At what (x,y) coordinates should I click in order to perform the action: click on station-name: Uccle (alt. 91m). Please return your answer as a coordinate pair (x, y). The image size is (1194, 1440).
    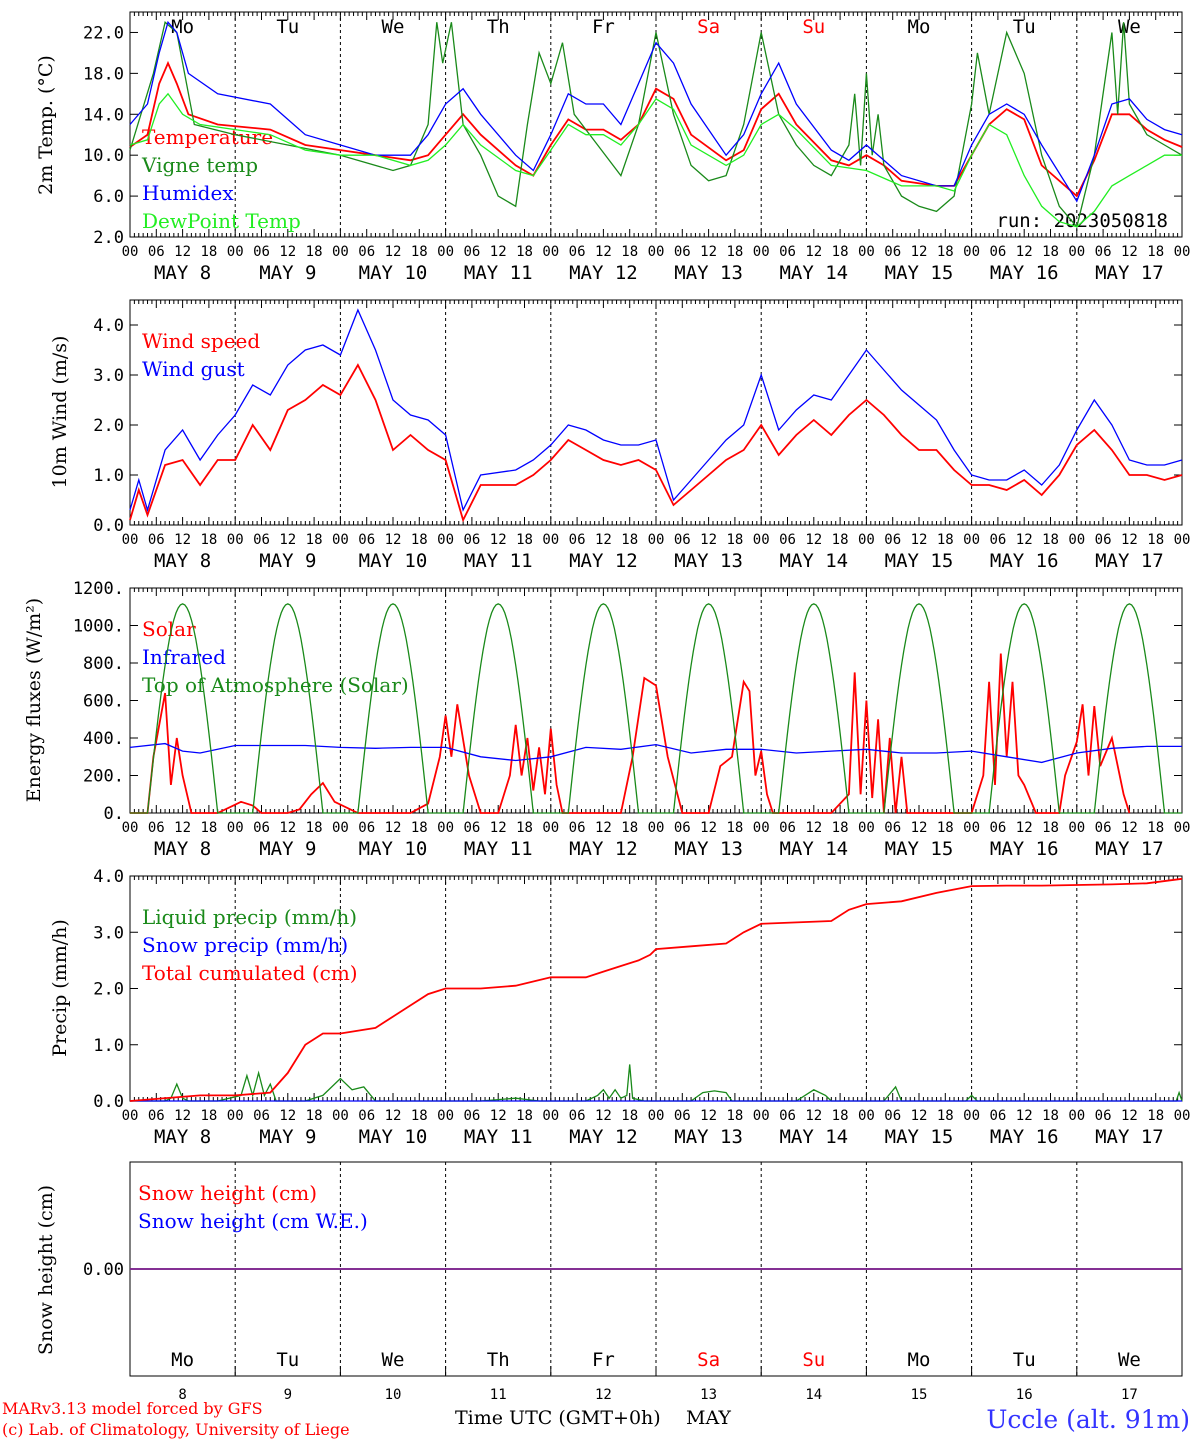
    Looking at the image, I should click on (1088, 1419).